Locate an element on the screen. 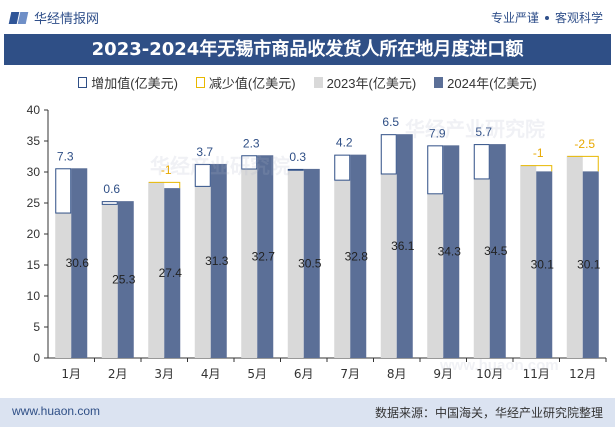 This screenshot has width=615, height=427. value-label-2024: 30.5 is located at coordinates (310, 263).